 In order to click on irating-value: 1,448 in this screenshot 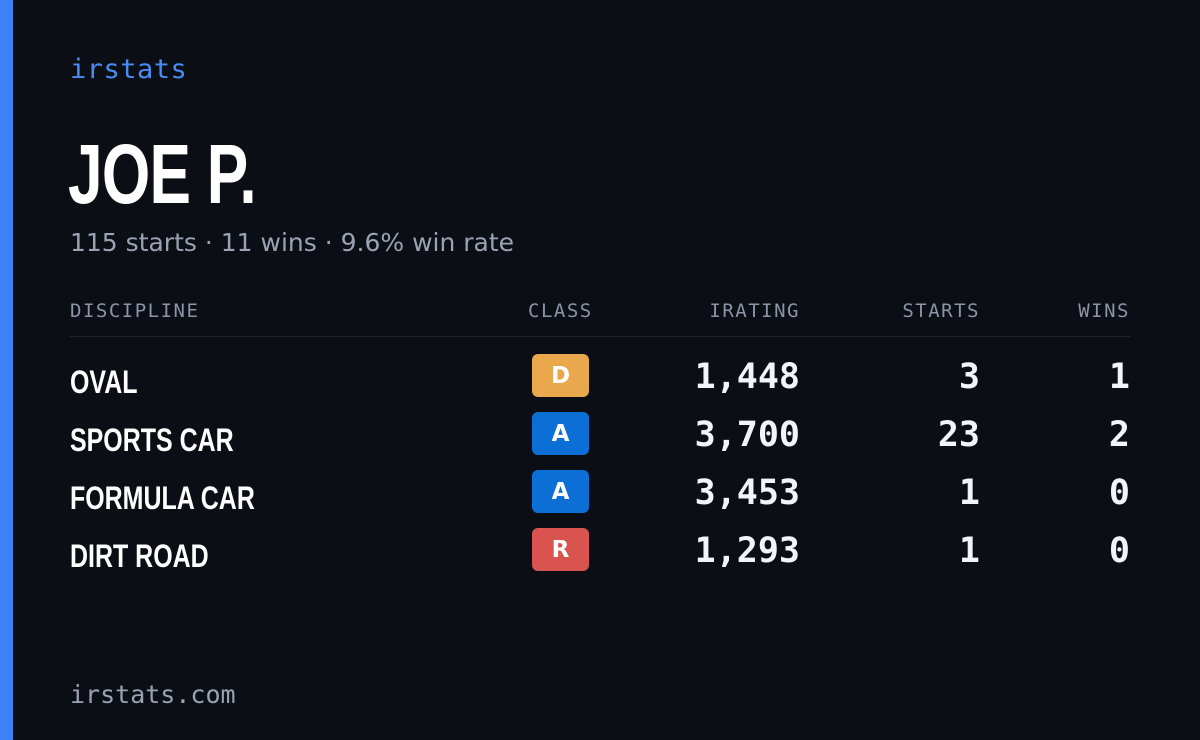, I will do `click(747, 377)`.